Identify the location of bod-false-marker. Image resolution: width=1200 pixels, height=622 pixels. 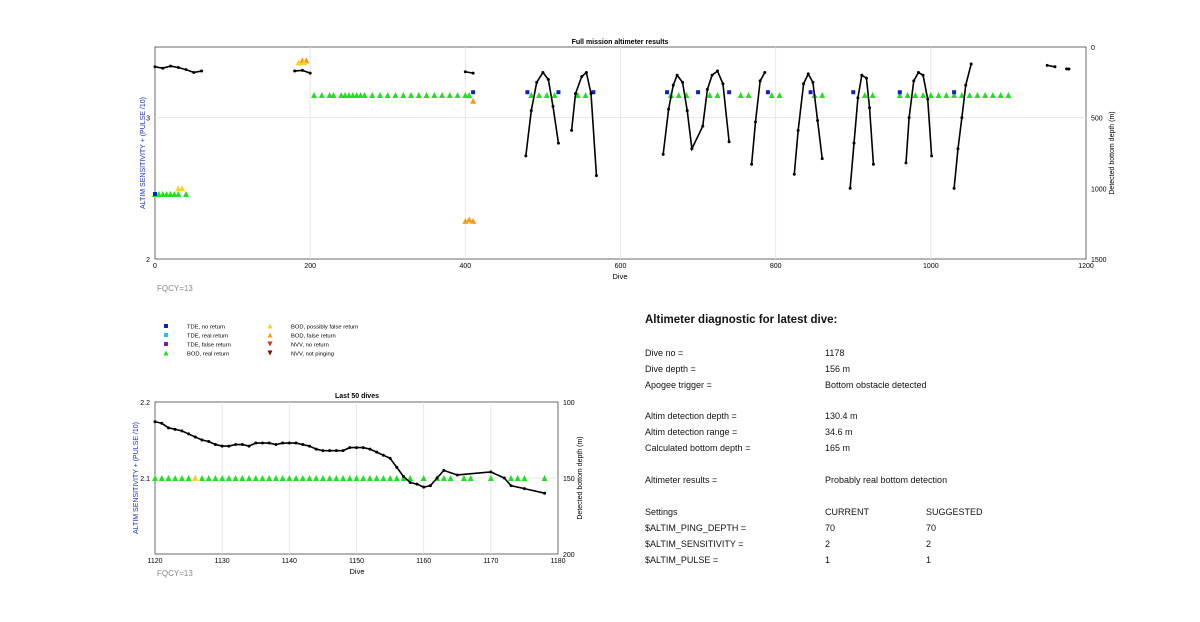
(469, 219).